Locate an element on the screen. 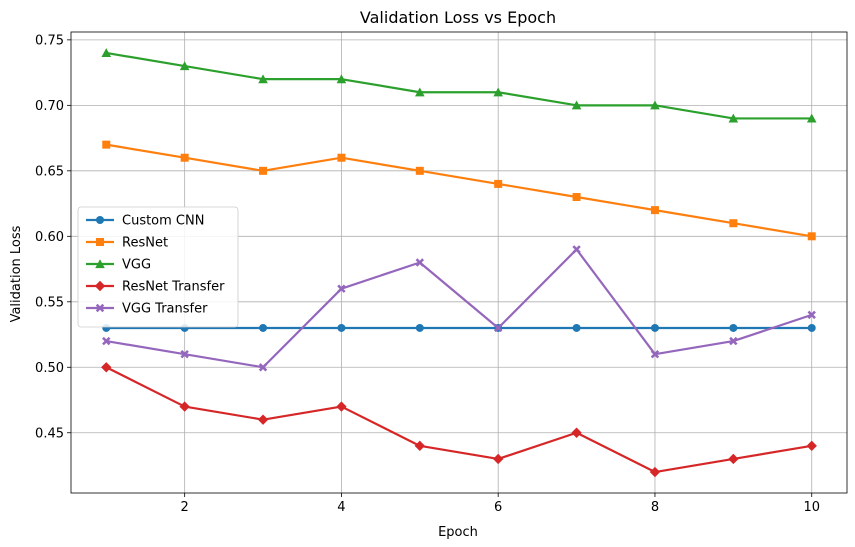 This screenshot has width=855, height=547. y-axis-label: Validation Loss is located at coordinates (16, 273).